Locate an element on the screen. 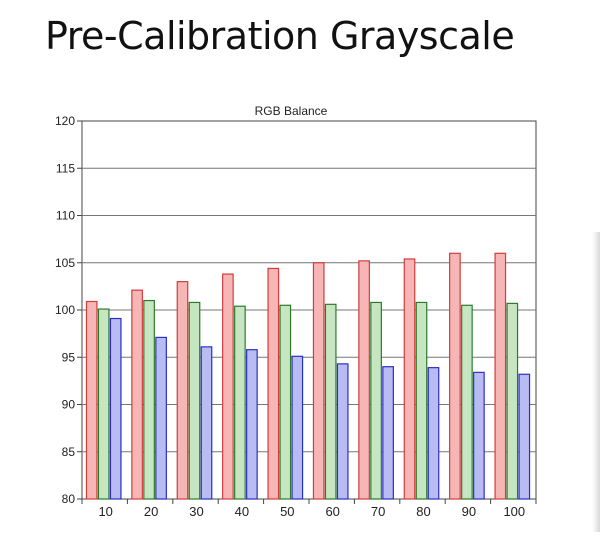 The image size is (600, 542). x-tick-label: 10 is located at coordinates (105, 511).